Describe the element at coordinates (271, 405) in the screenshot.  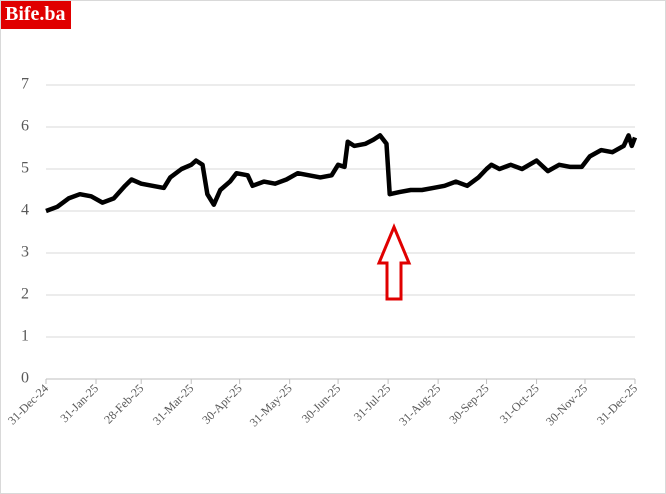
I see `x-tick-label: 31-May-25` at that location.